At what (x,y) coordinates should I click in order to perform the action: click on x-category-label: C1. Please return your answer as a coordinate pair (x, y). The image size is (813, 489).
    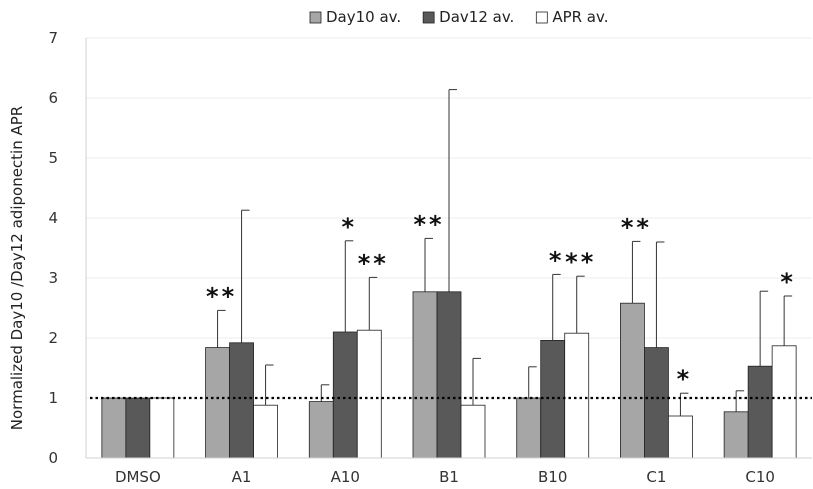
    Looking at the image, I should click on (656, 477).